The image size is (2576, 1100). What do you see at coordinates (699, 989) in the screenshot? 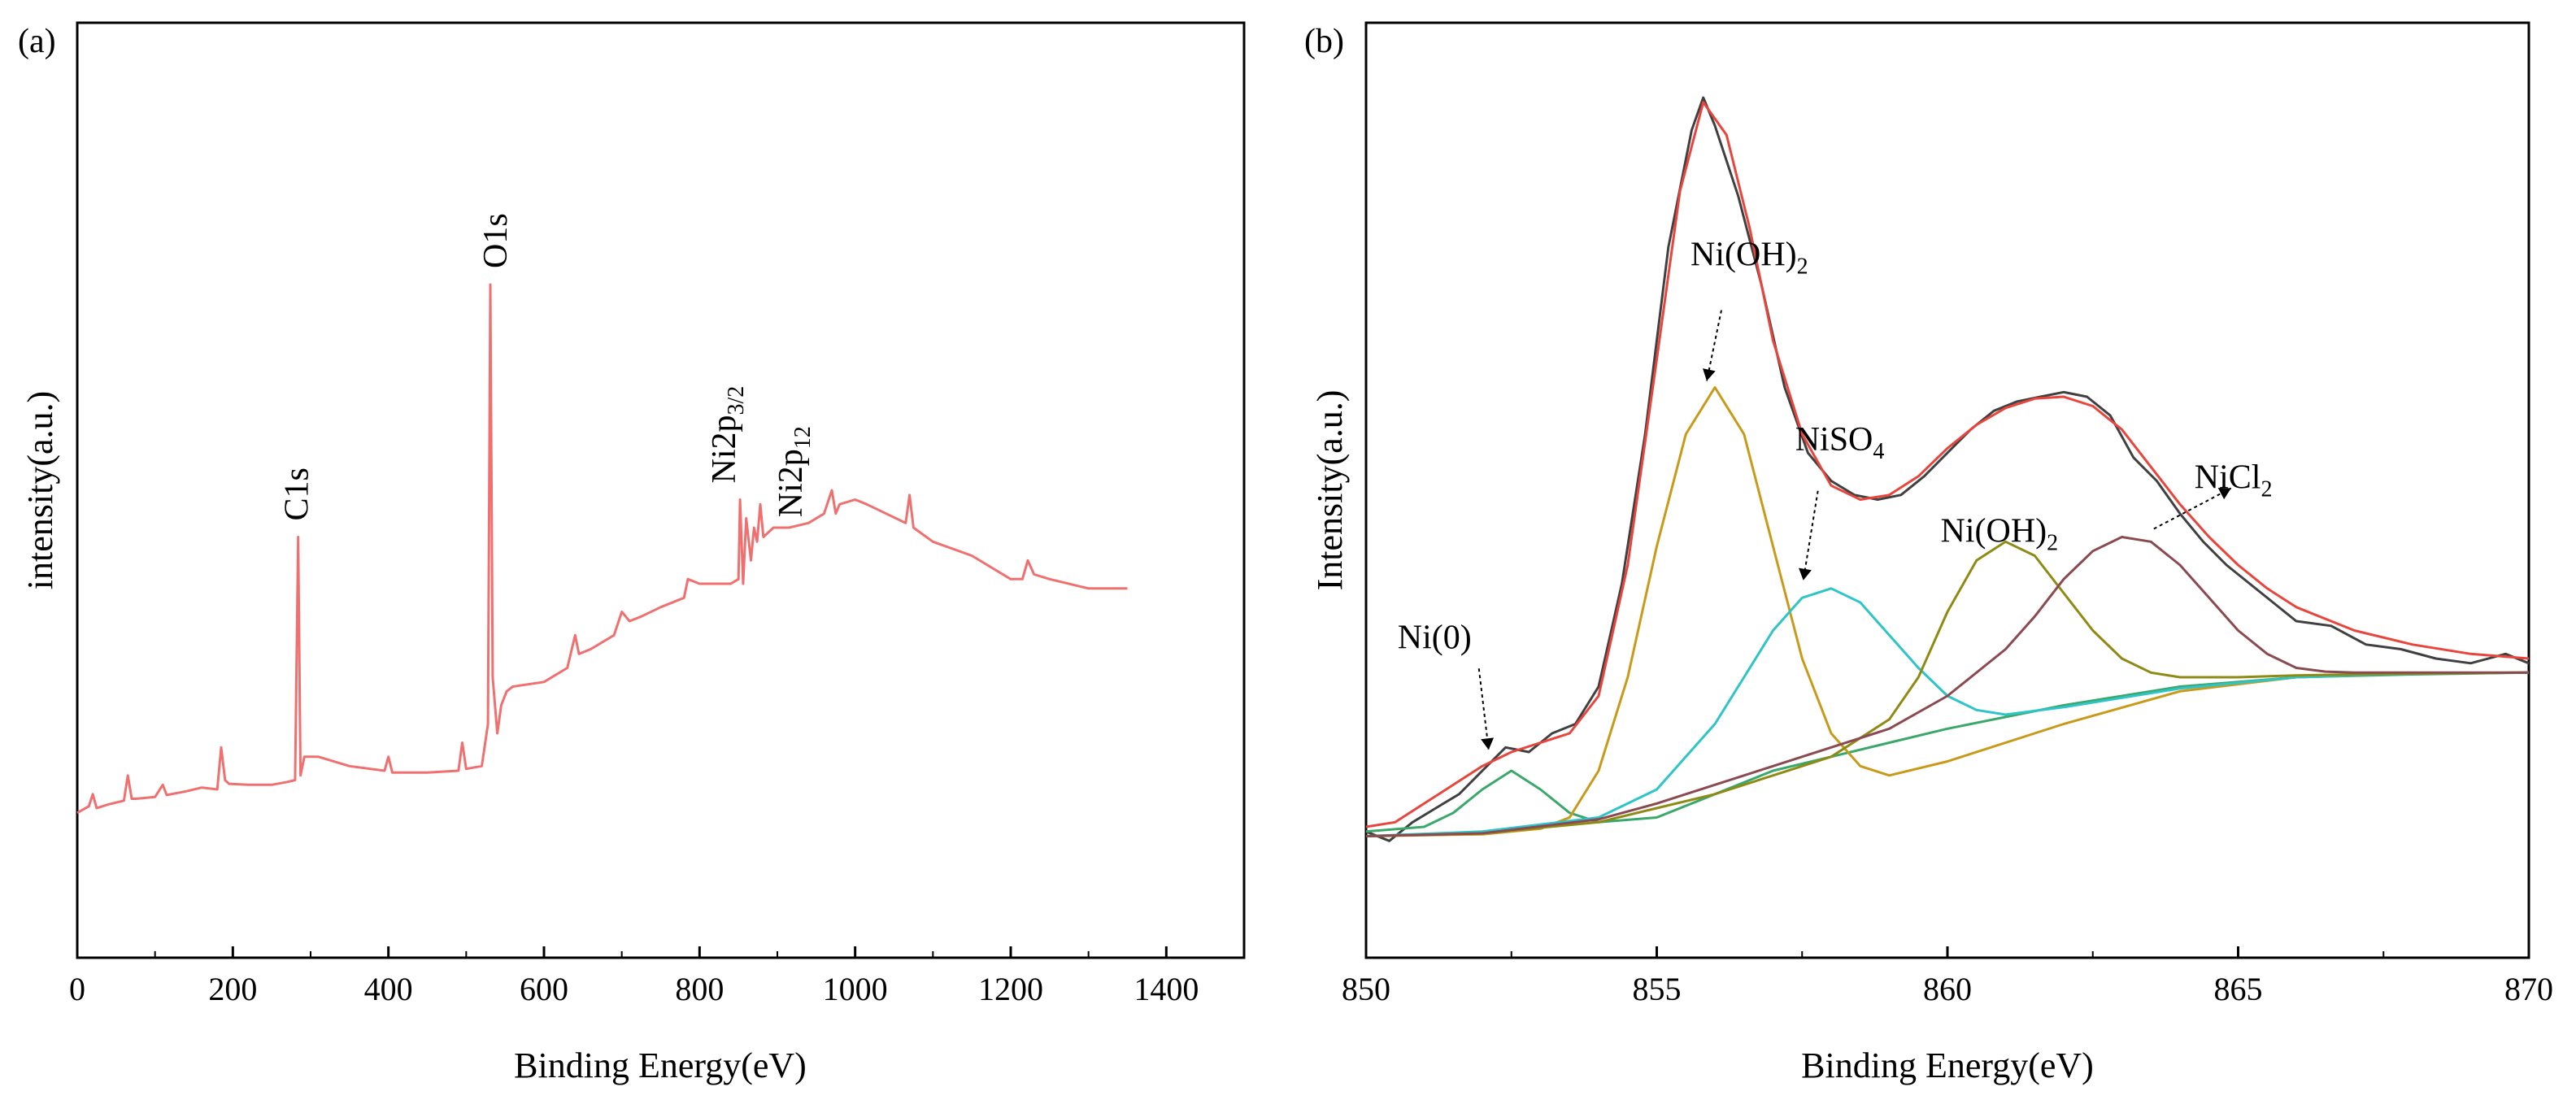
I see `a-x-tick-label: 800` at bounding box center [699, 989].